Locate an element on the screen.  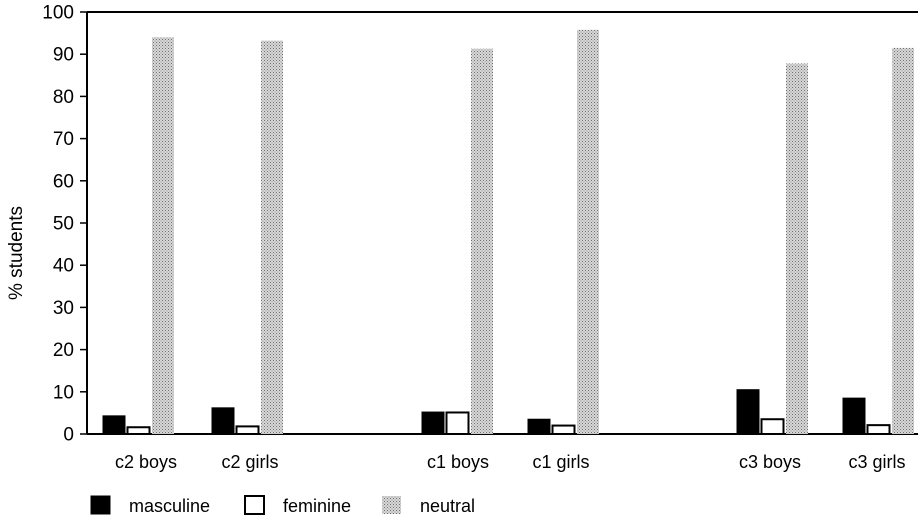
y-tick-label: 30 is located at coordinates (63, 308).